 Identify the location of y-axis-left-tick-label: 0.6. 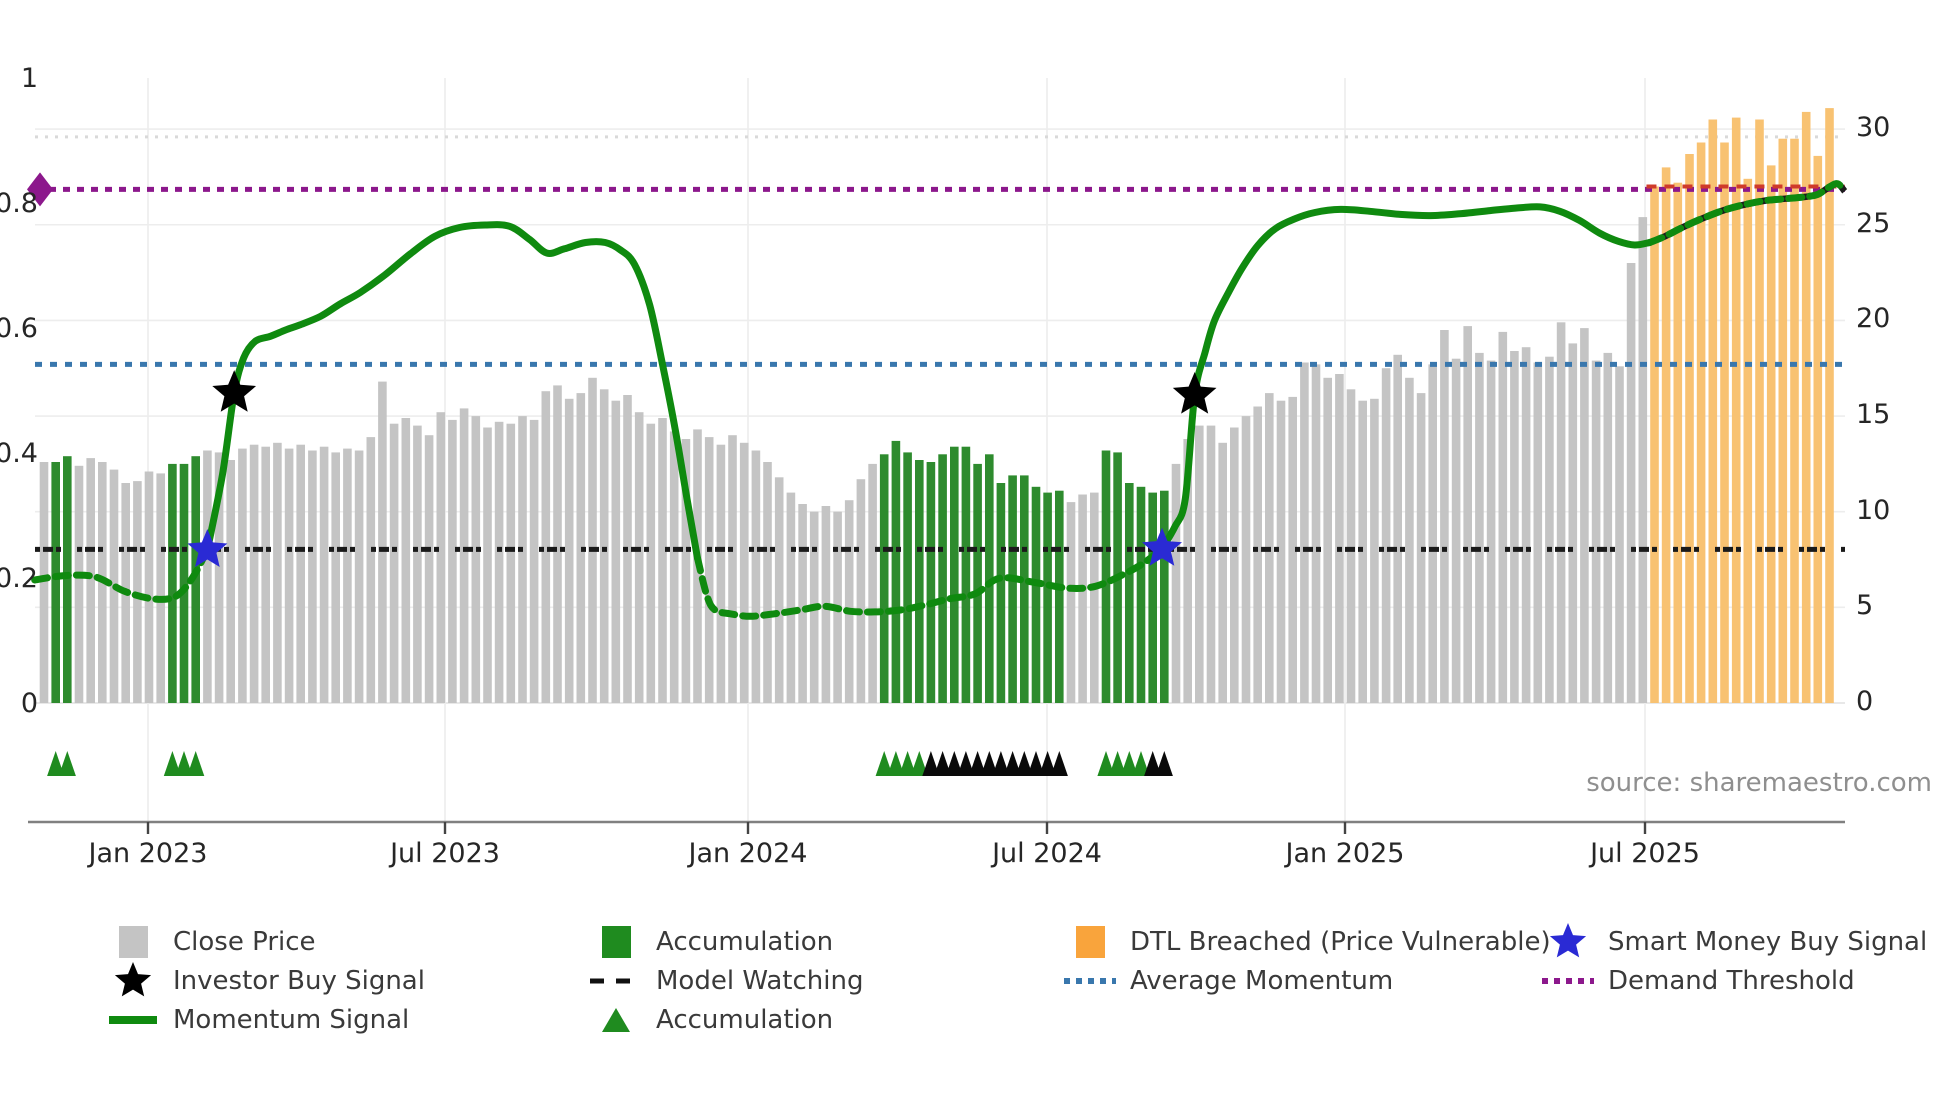
(19, 328).